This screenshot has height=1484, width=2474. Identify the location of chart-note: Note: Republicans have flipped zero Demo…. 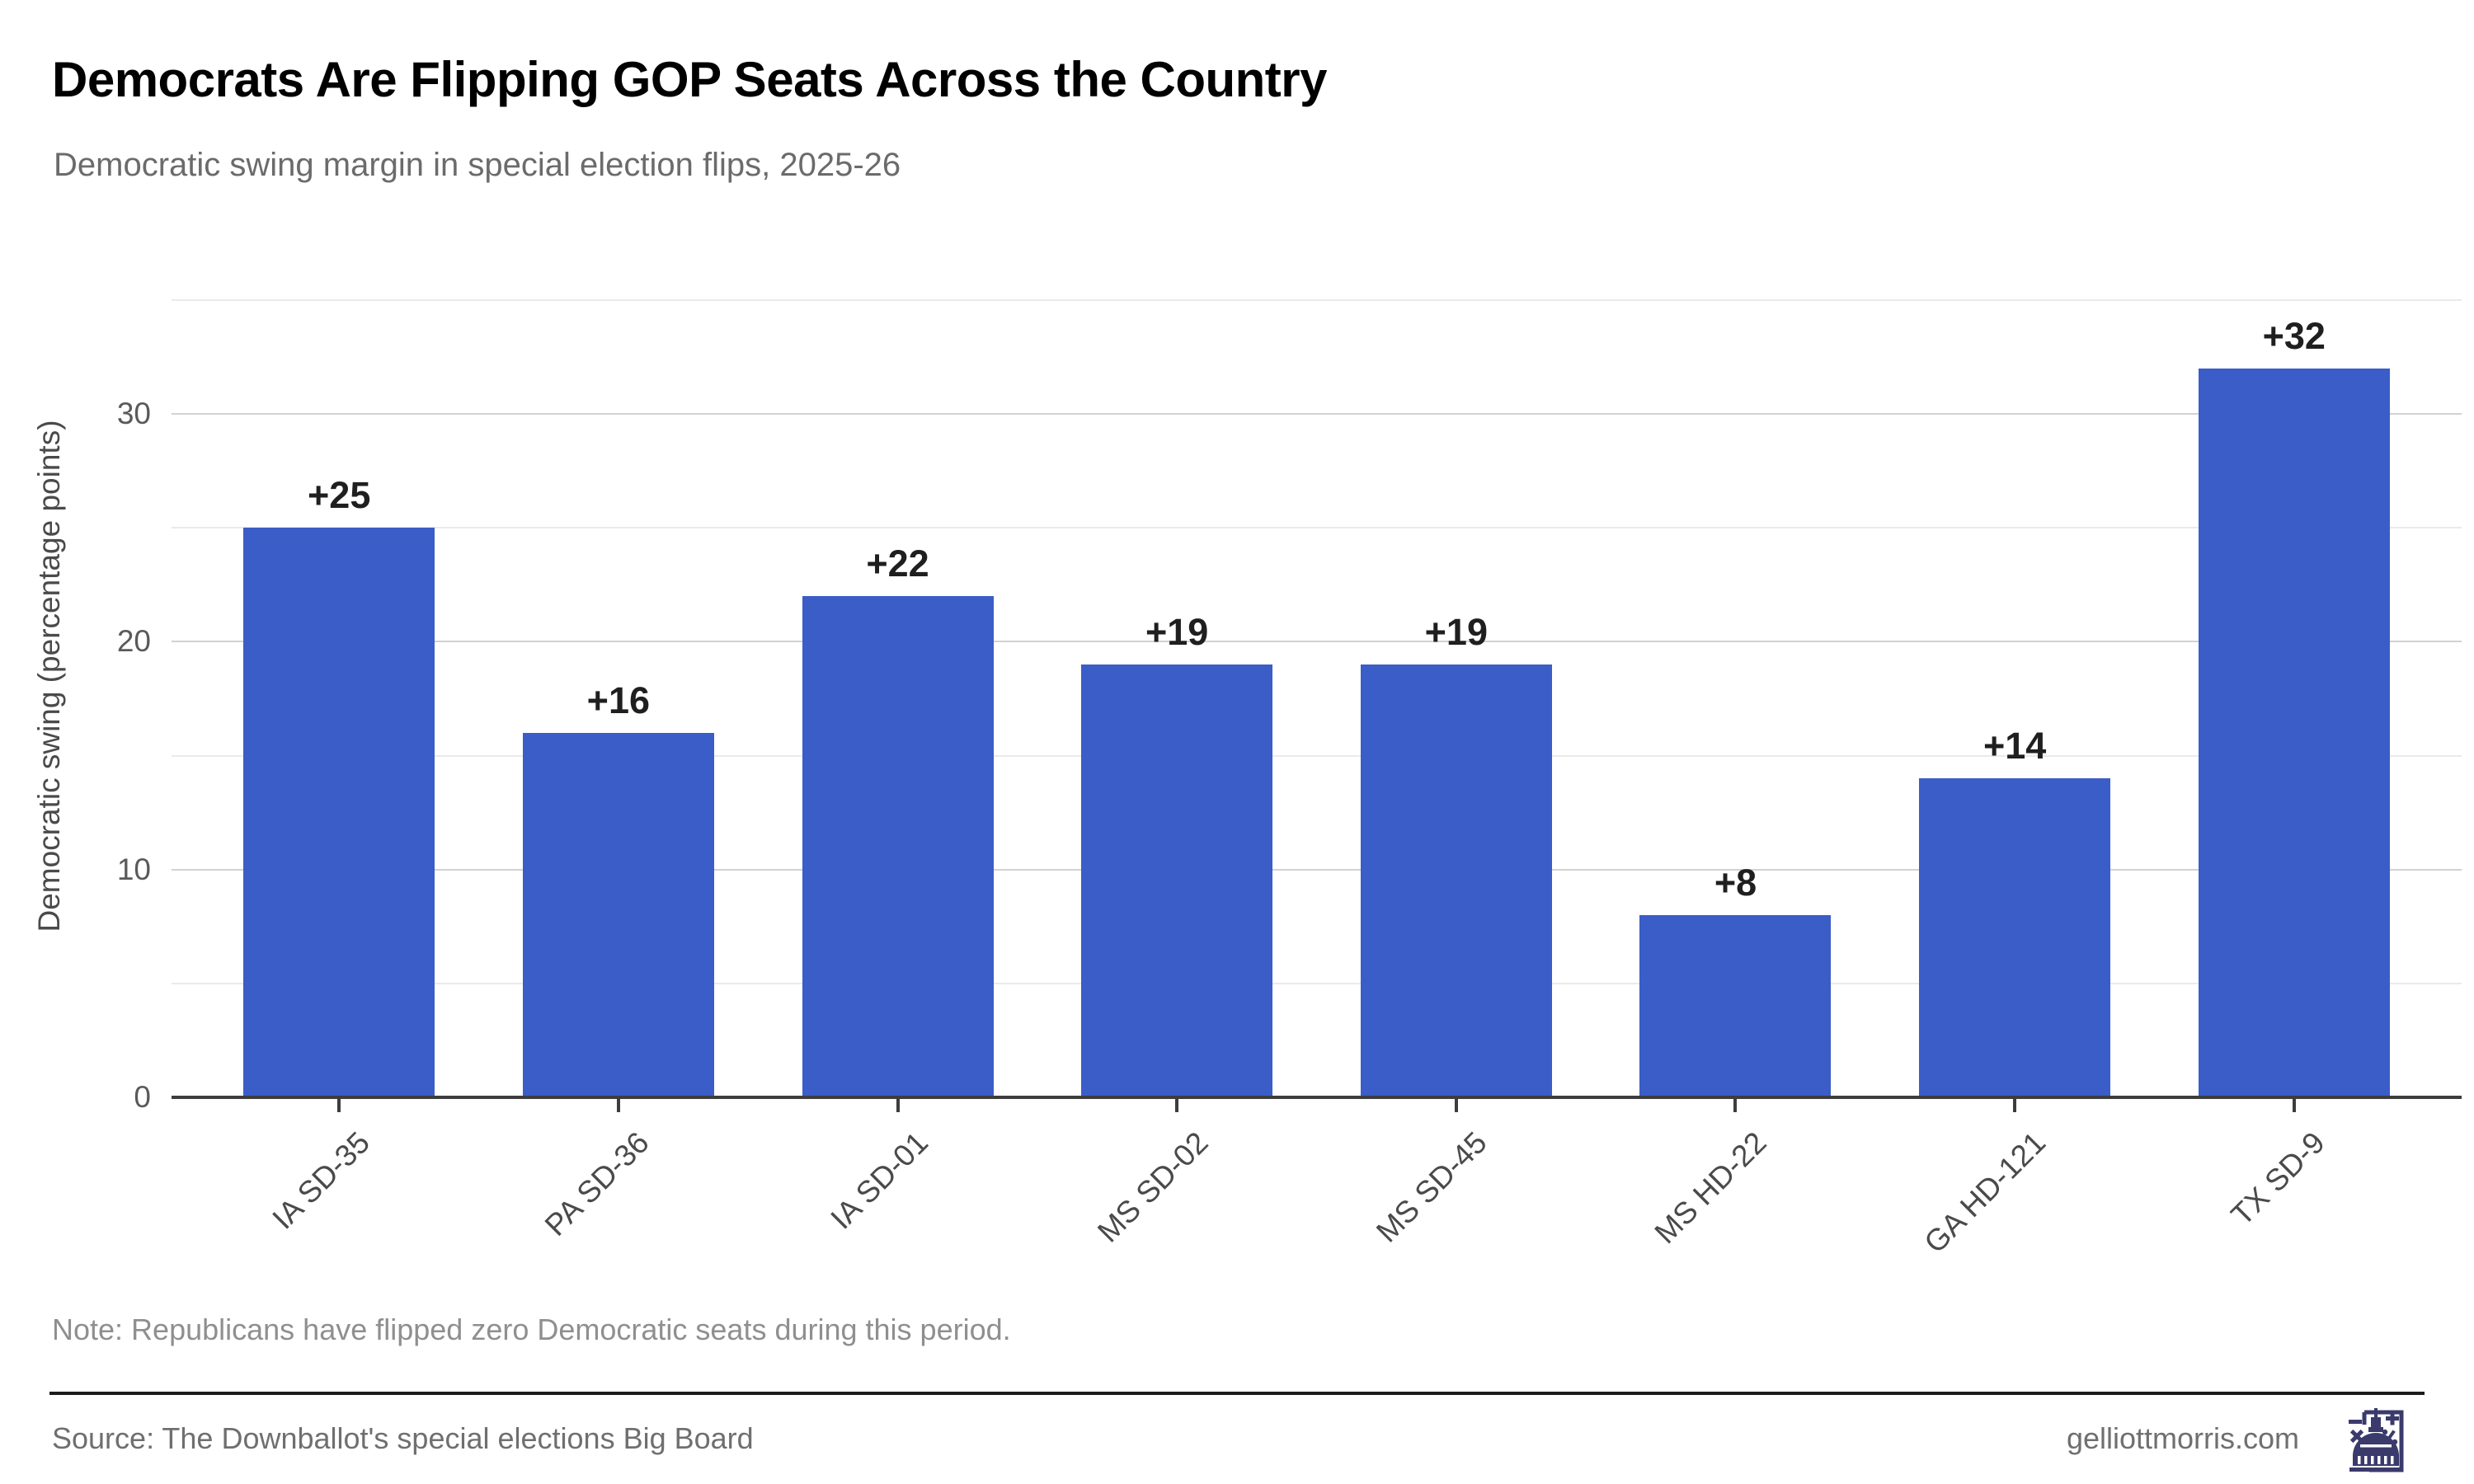
(531, 1329).